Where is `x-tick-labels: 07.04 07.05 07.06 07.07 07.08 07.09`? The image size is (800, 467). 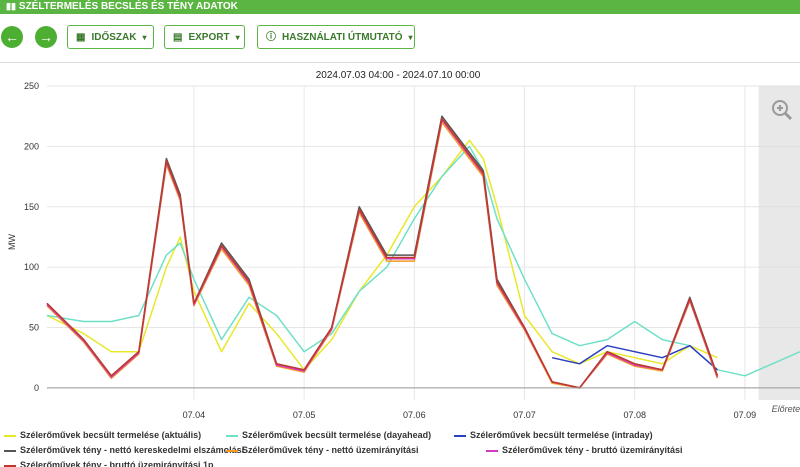 x-tick-labels: 07.04 07.05 07.06 07.07 07.08 07.09 is located at coordinates (470, 415).